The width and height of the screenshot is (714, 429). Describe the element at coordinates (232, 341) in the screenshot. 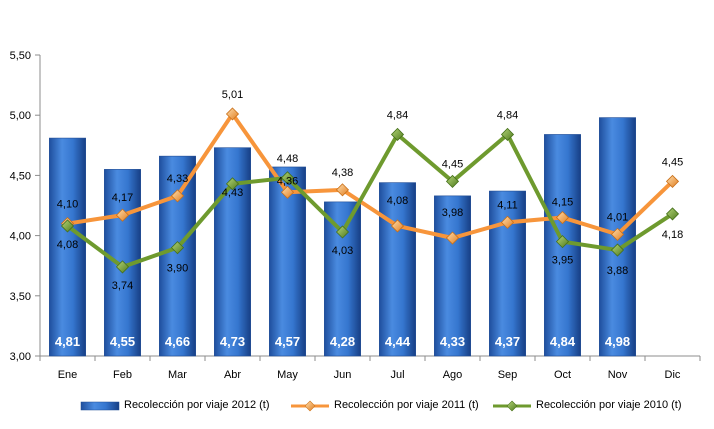

I see `bar-value-label: 4,73` at that location.